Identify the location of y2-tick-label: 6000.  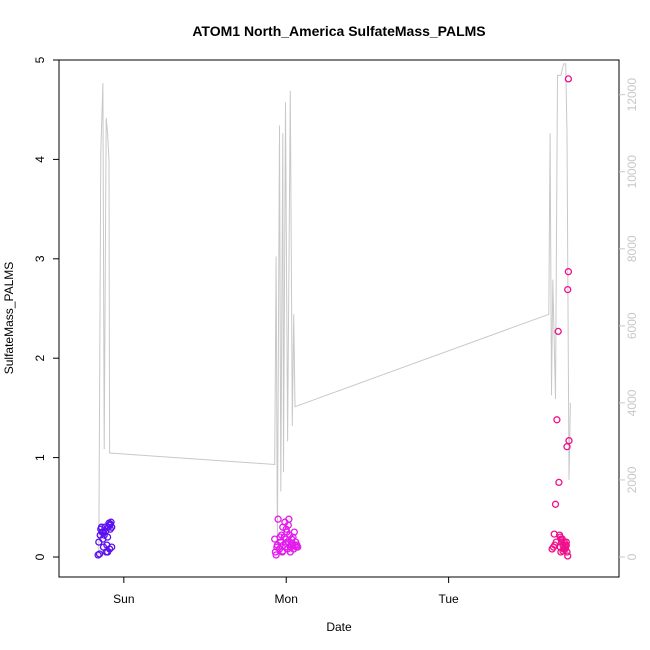
(632, 325).